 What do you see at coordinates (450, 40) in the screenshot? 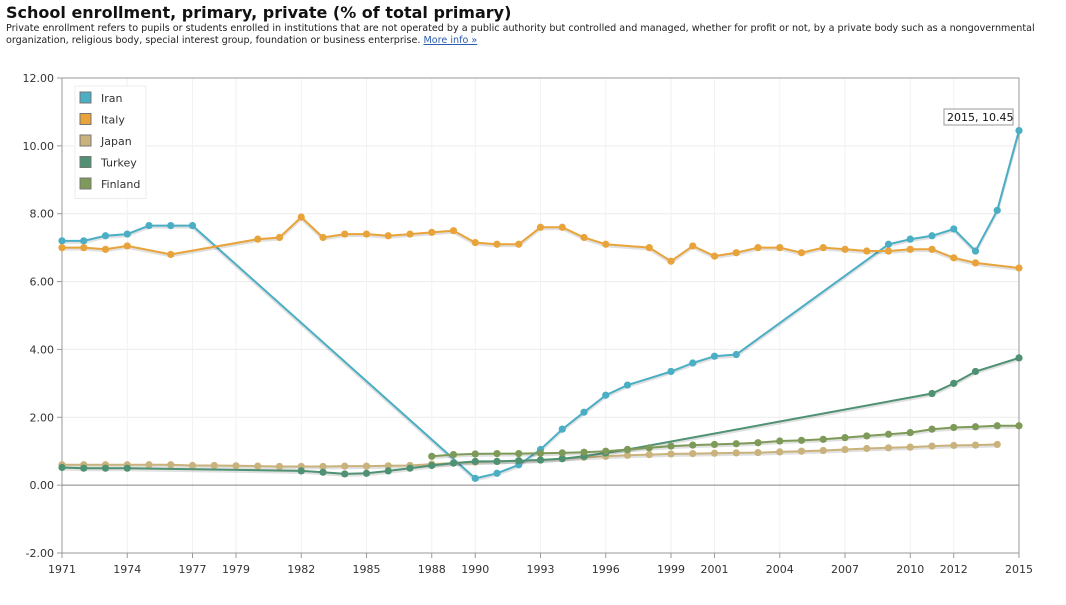
I see `more-info-link: More info »` at bounding box center [450, 40].